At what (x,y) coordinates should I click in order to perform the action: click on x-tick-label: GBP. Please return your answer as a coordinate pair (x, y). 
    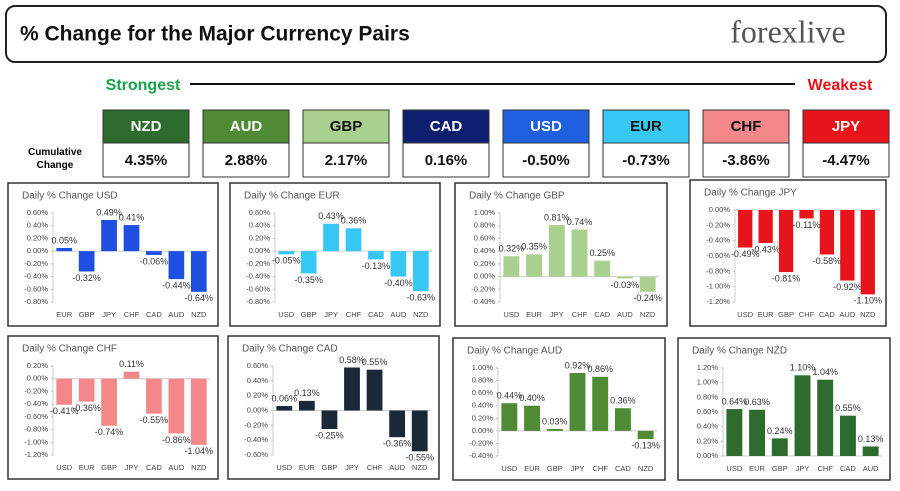
    Looking at the image, I should click on (109, 467).